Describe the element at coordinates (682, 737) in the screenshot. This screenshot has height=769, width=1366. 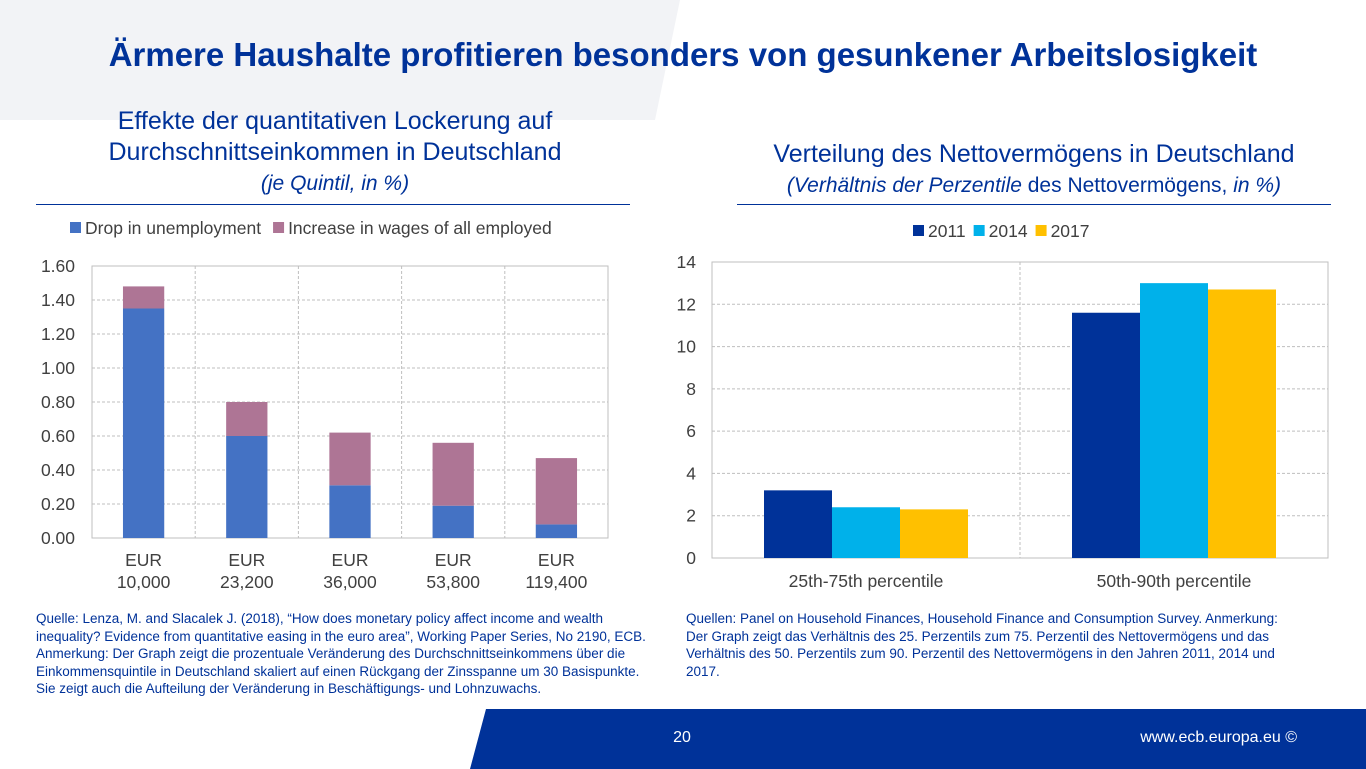
I see `page-number: 20` at that location.